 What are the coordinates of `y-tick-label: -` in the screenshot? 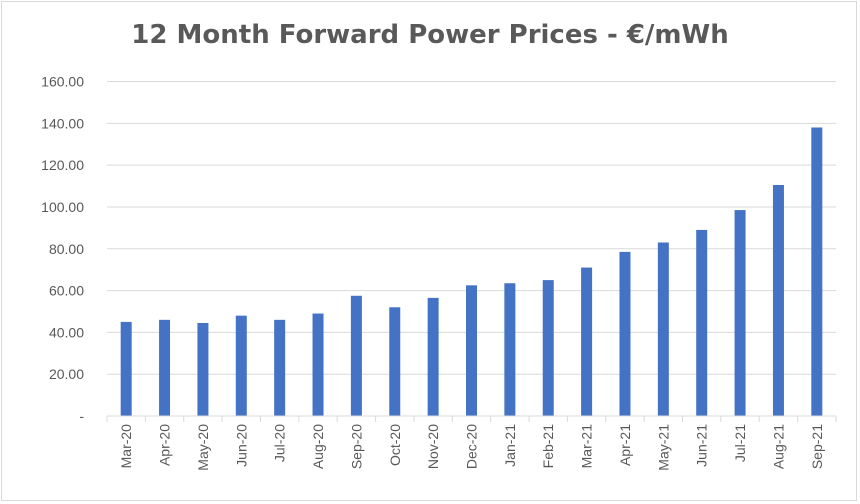 It's located at (81, 416).